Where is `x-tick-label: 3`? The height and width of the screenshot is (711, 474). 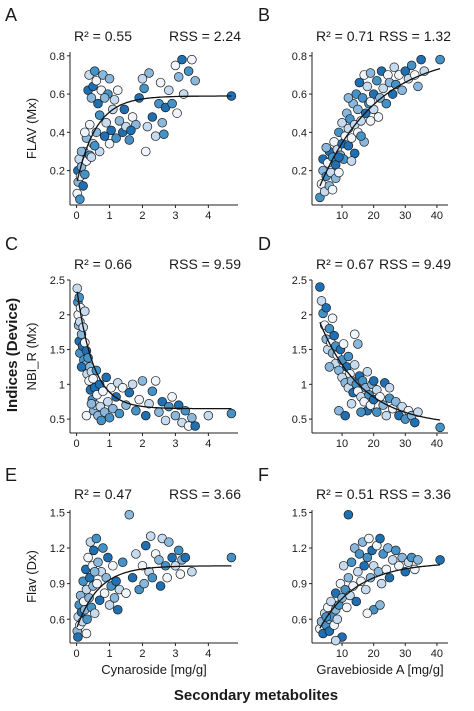 x-tick-label: 3 is located at coordinates (175, 216).